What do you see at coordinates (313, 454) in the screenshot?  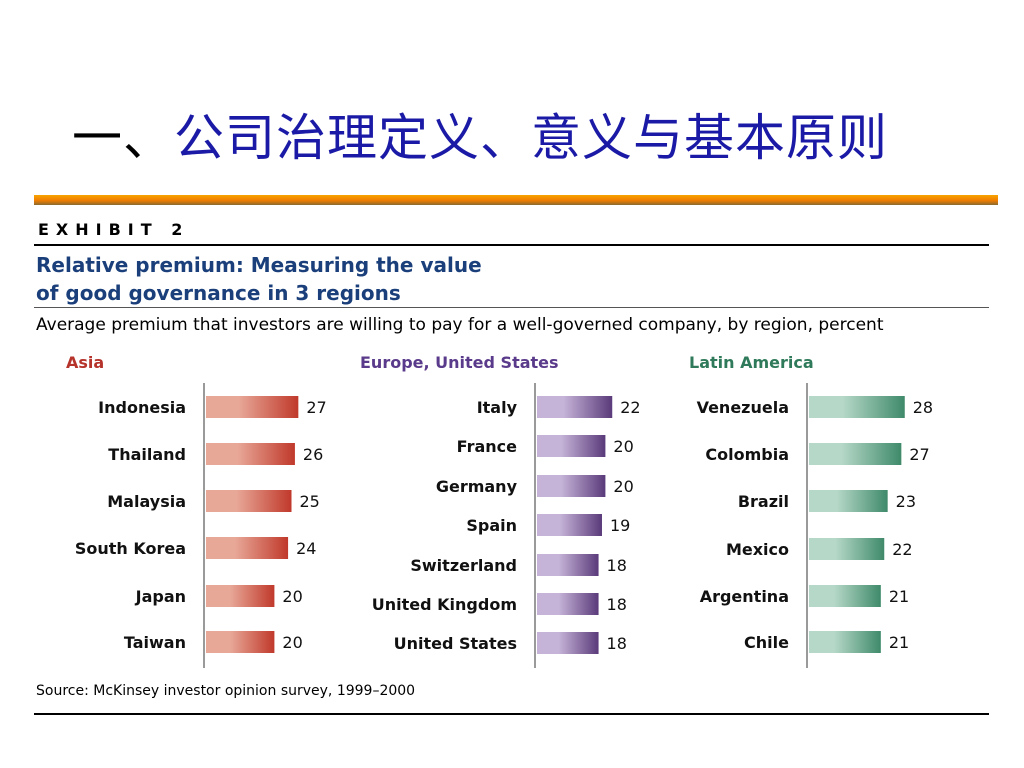 I see `asia-value-label: 26` at bounding box center [313, 454].